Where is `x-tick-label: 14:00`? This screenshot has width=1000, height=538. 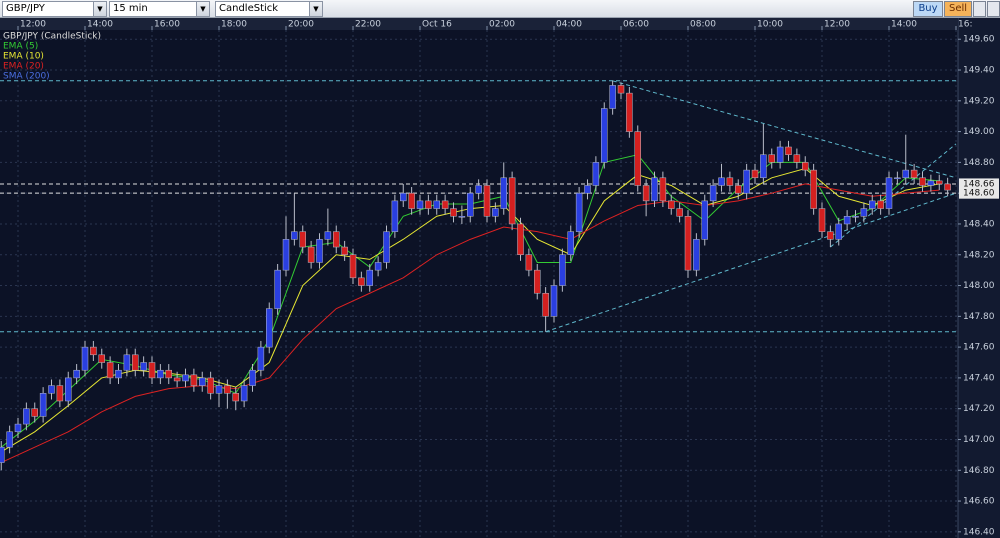 x-tick-label: 14:00 is located at coordinates (100, 25).